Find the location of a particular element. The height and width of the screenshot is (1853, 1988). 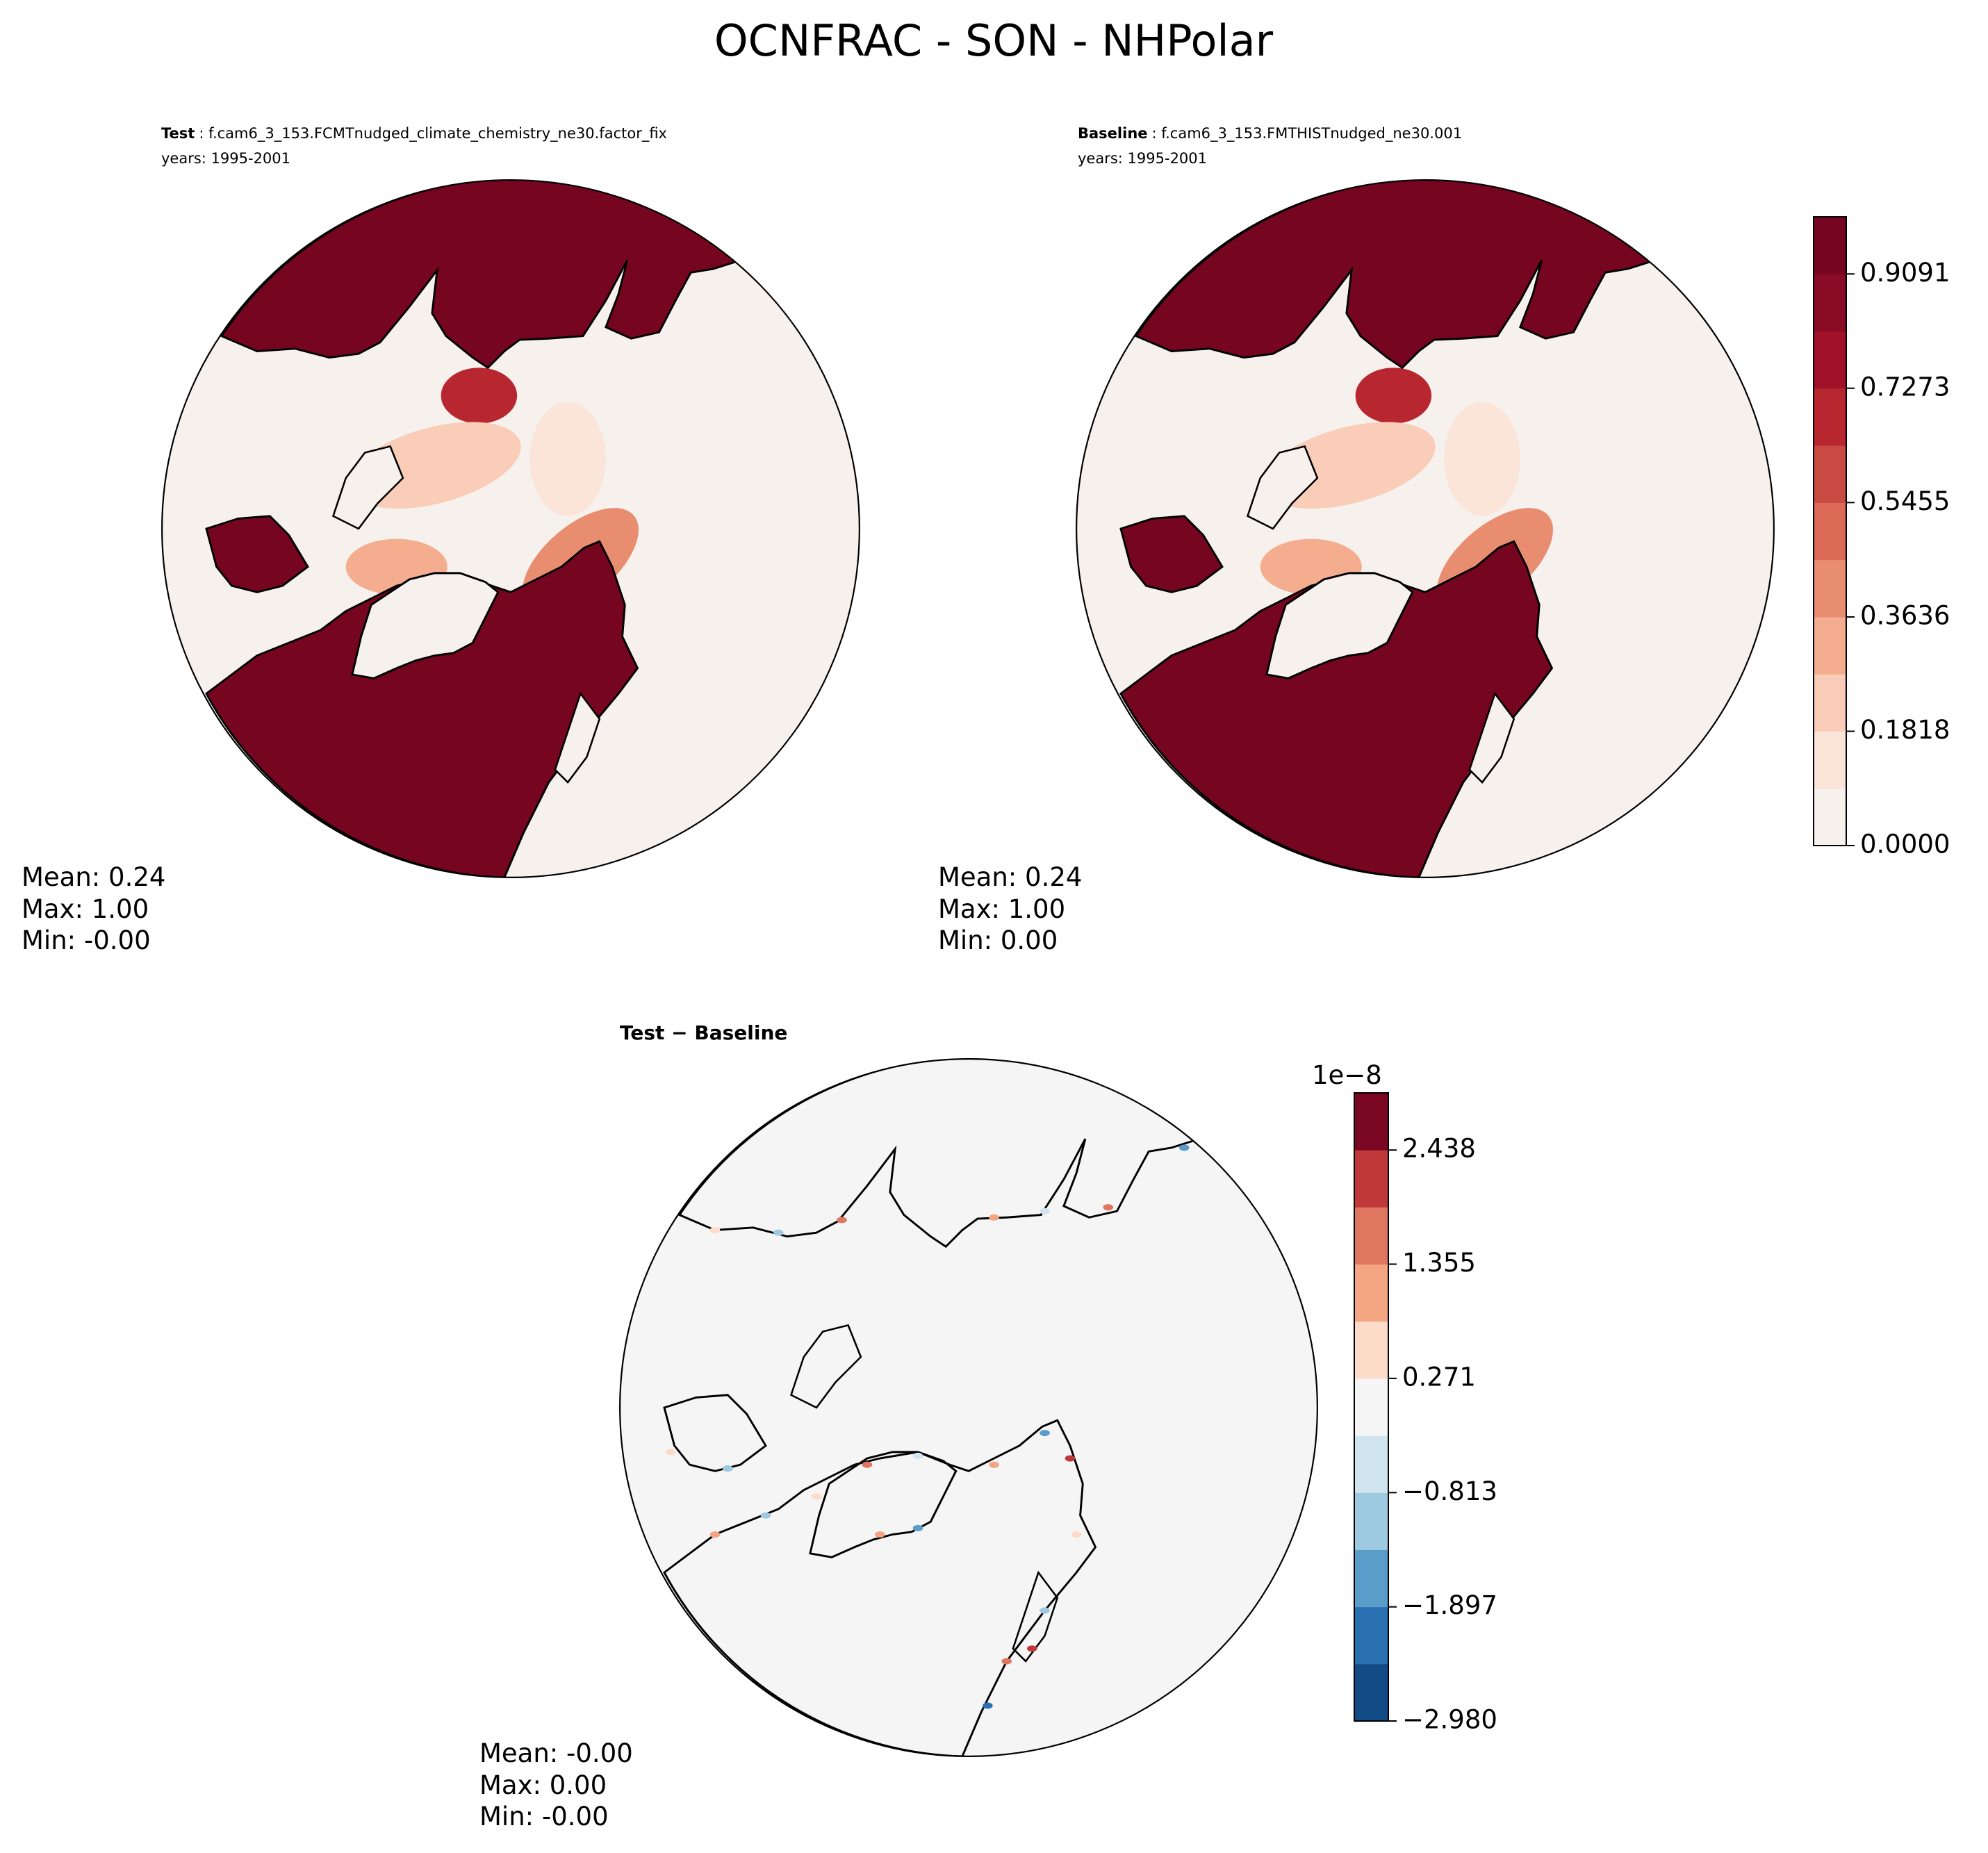

figure-title: OCNFRAC - SON - NHPolar is located at coordinates (994, 40).